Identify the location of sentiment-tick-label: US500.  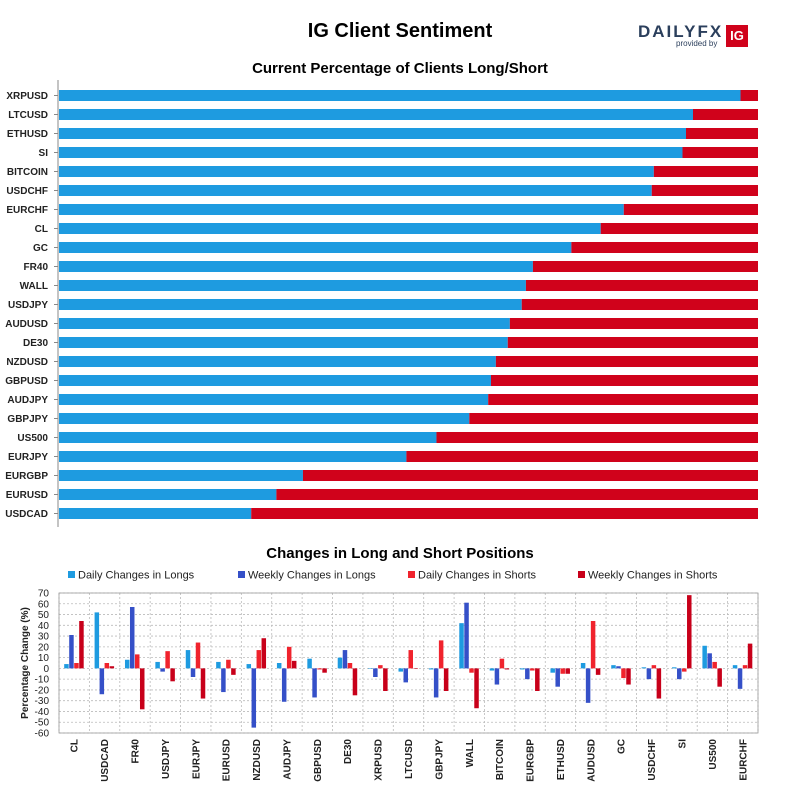
(32, 438).